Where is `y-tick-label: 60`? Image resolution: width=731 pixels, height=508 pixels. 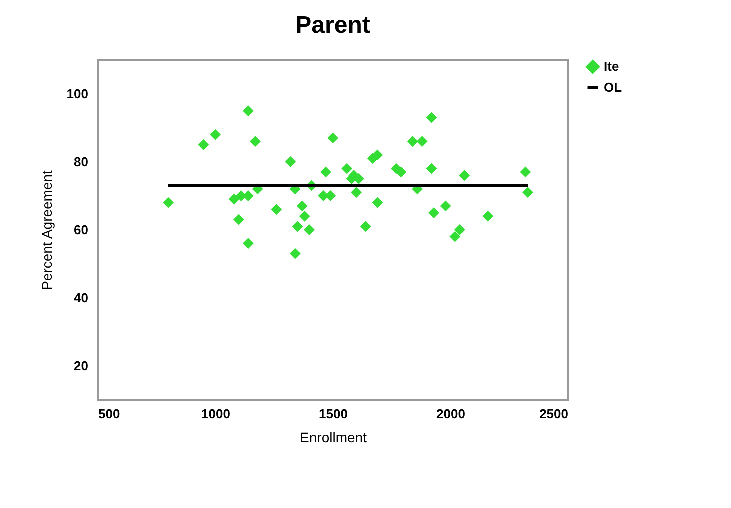
y-tick-label: 60 is located at coordinates (81, 230).